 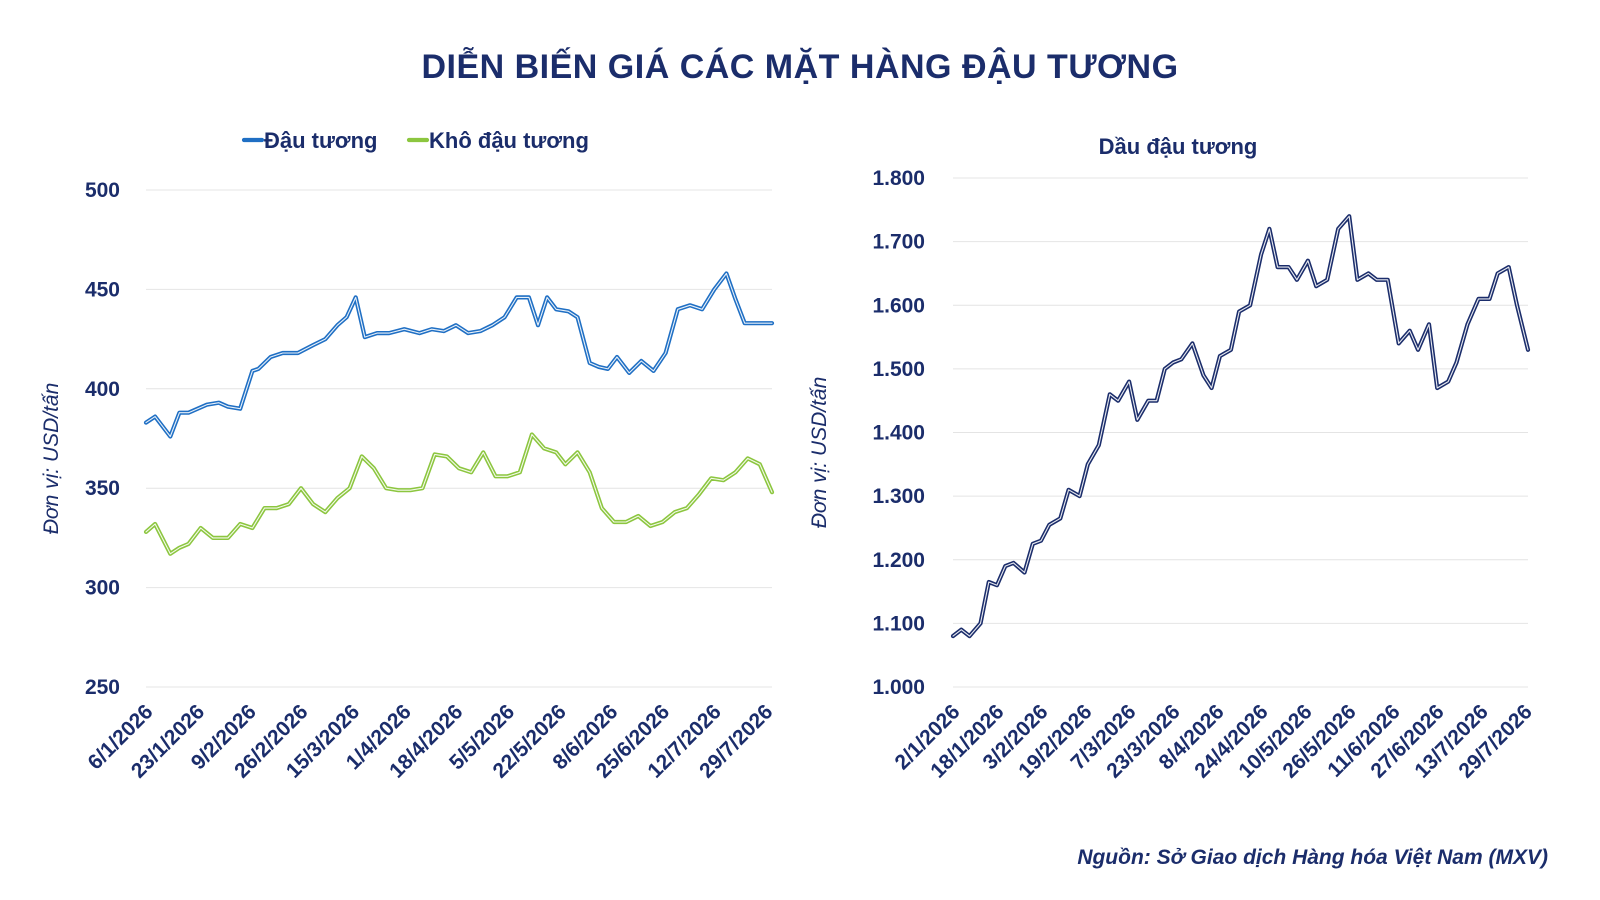 I want to click on y-tick-label: 450, so click(x=102, y=289).